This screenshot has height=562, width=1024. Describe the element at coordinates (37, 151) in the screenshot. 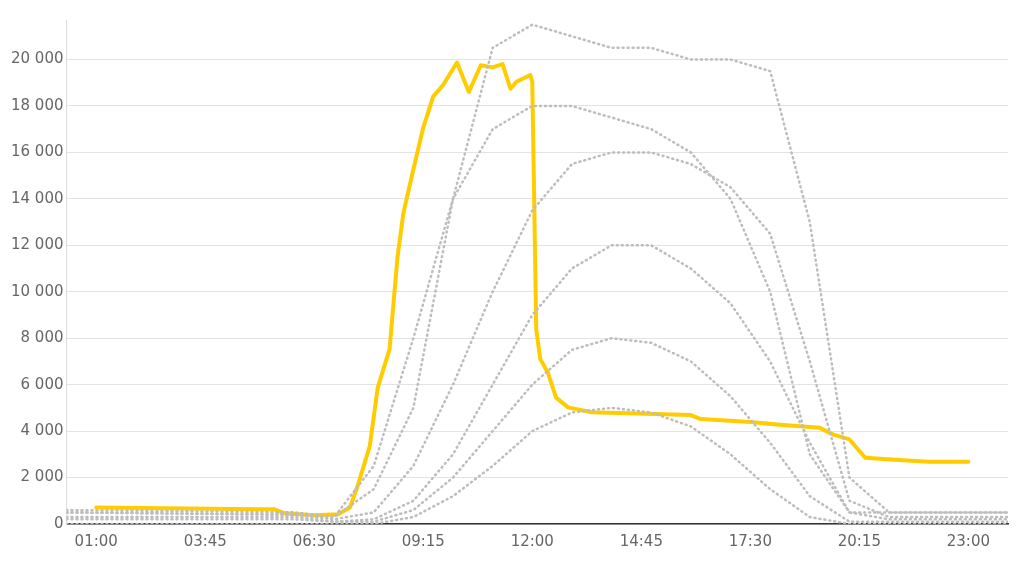

I see `y-tick-label: 16 000` at that location.